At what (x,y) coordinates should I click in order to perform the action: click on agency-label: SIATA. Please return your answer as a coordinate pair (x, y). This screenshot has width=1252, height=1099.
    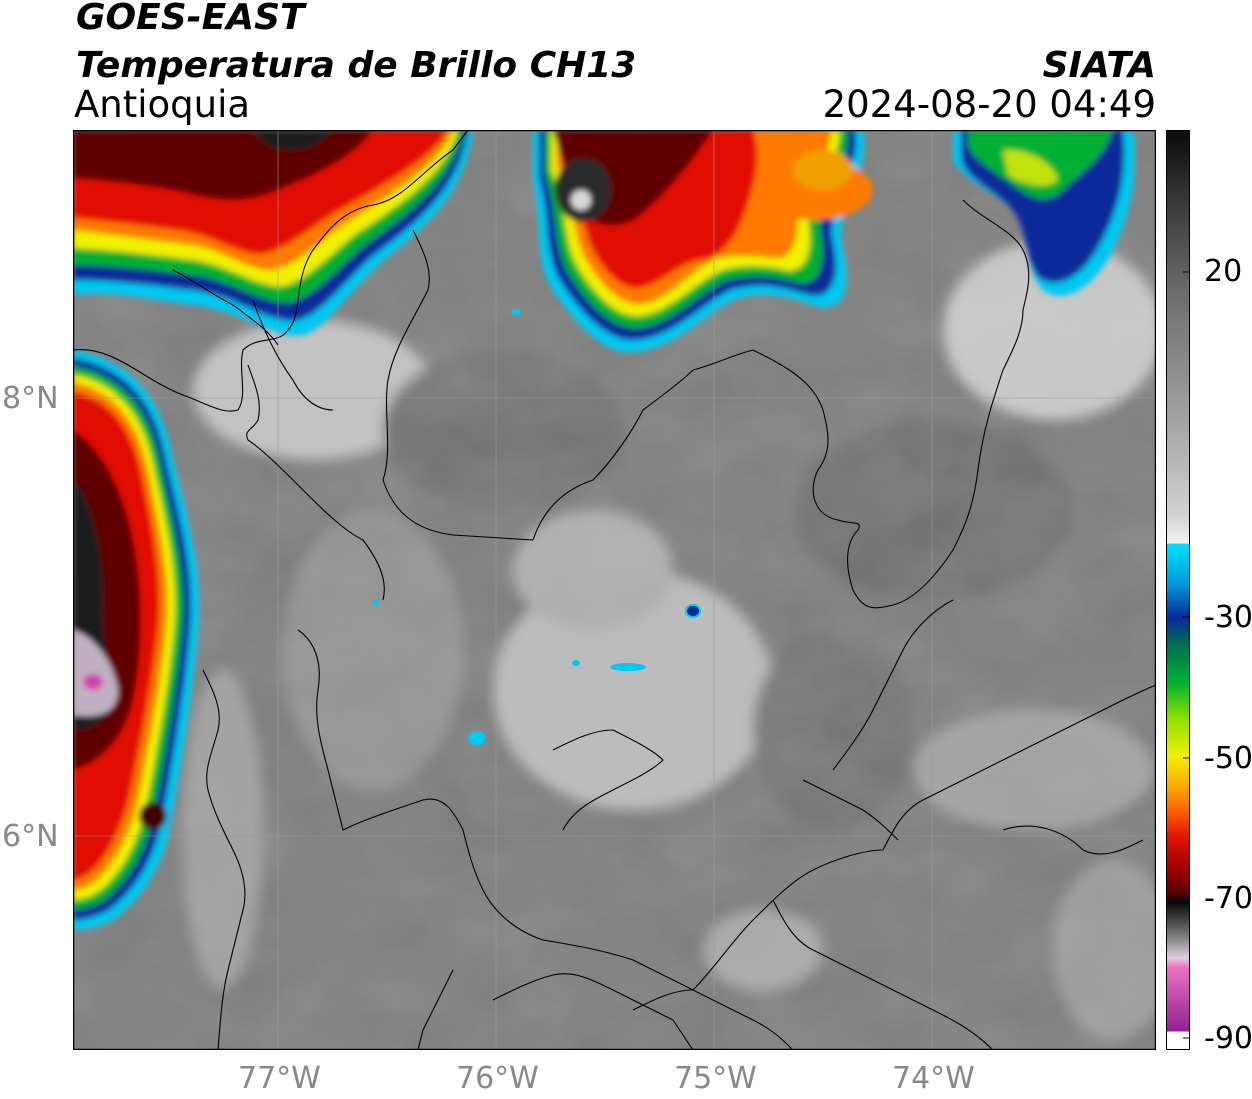
    Looking at the image, I should click on (1099, 65).